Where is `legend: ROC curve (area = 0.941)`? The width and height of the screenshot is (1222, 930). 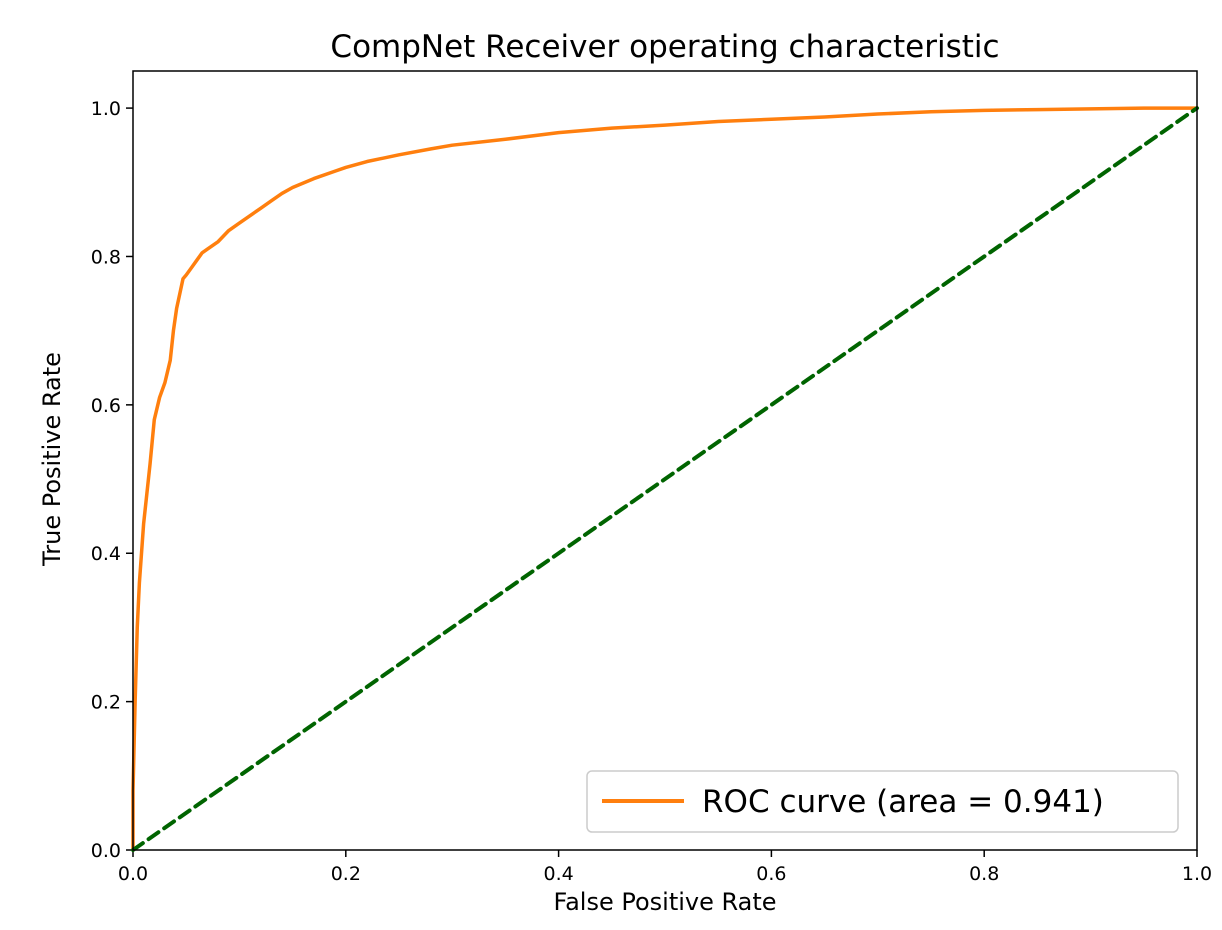
legend: ROC curve (area = 0.941) is located at coordinates (882, 801).